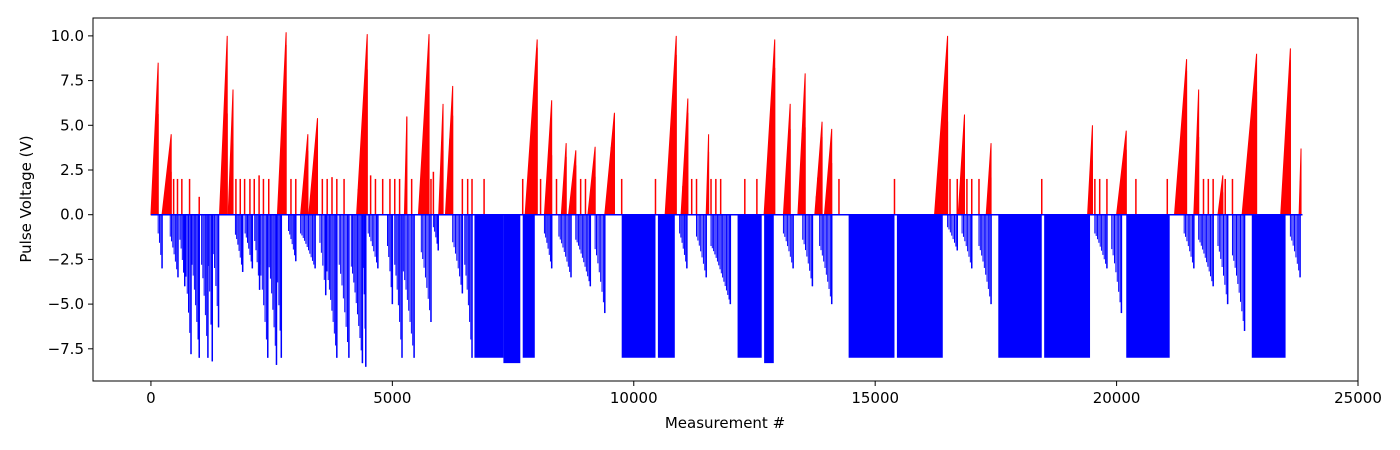 This screenshot has width=1400, height=450. Describe the element at coordinates (725, 423) in the screenshot. I see `x-axis-label: Measurement #` at that location.